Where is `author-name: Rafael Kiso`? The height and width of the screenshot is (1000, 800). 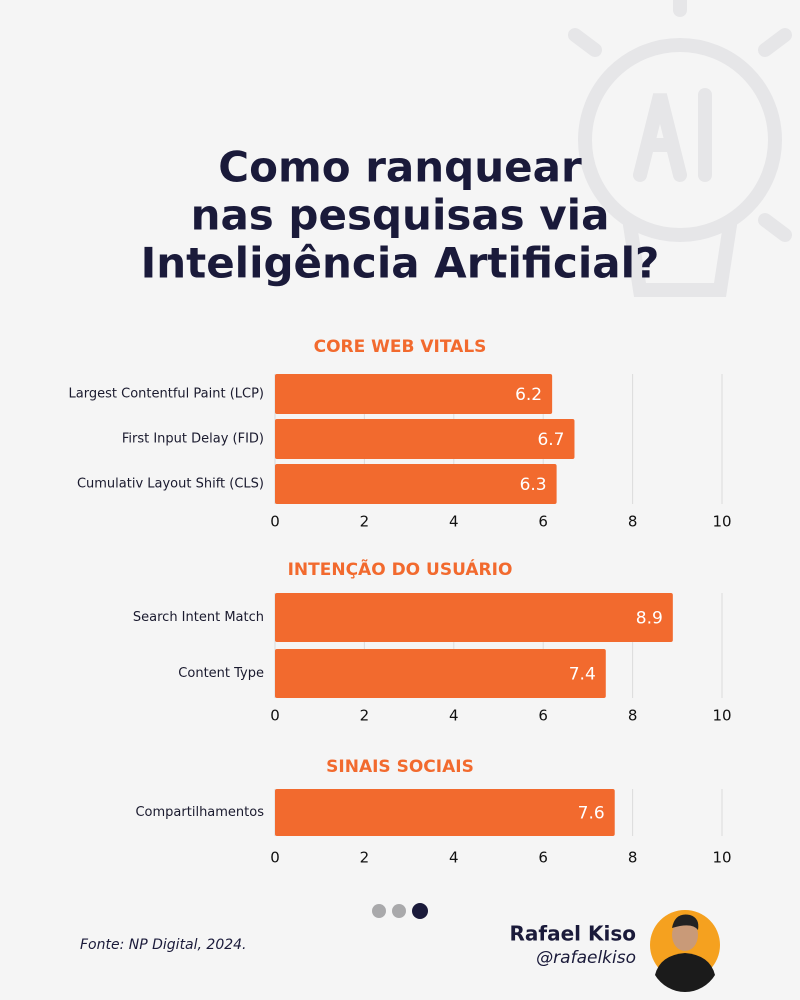 author-name: Rafael Kiso is located at coordinates (573, 934).